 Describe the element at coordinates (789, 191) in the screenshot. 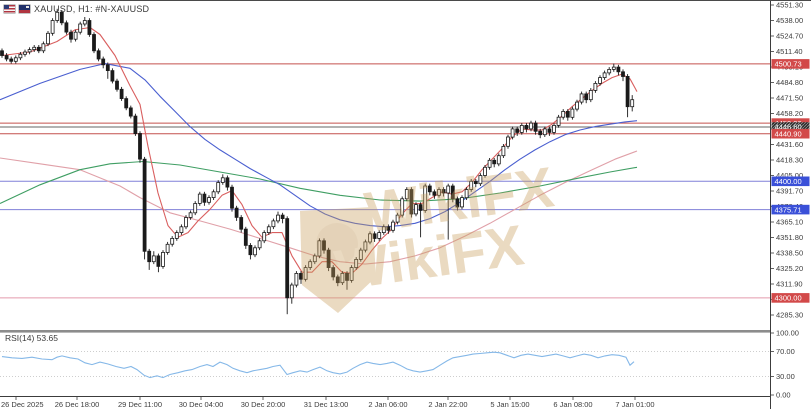

I see `price-tick-label: 4391.70` at that location.